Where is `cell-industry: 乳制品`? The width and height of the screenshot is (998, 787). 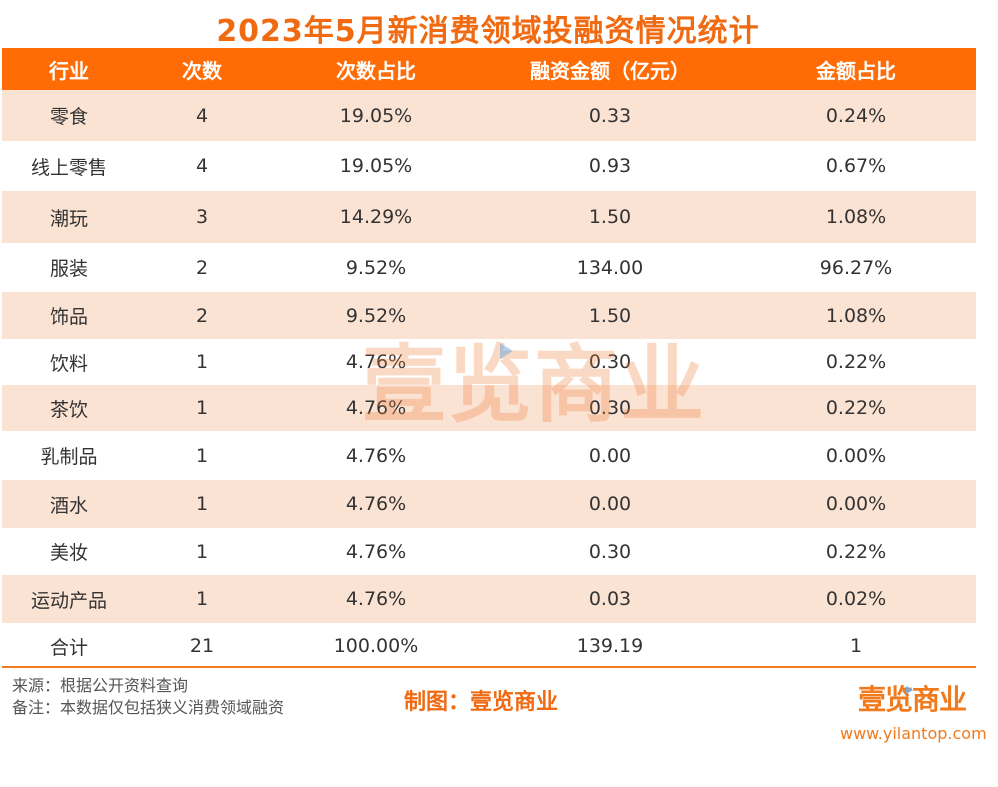 cell-industry: 乳制品 is located at coordinates (69, 457).